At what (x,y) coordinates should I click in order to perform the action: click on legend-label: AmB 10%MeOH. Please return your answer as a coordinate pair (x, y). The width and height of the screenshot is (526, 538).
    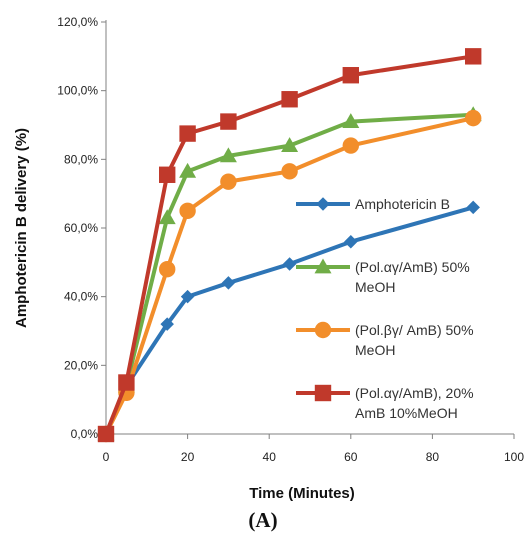
    Looking at the image, I should click on (406, 413).